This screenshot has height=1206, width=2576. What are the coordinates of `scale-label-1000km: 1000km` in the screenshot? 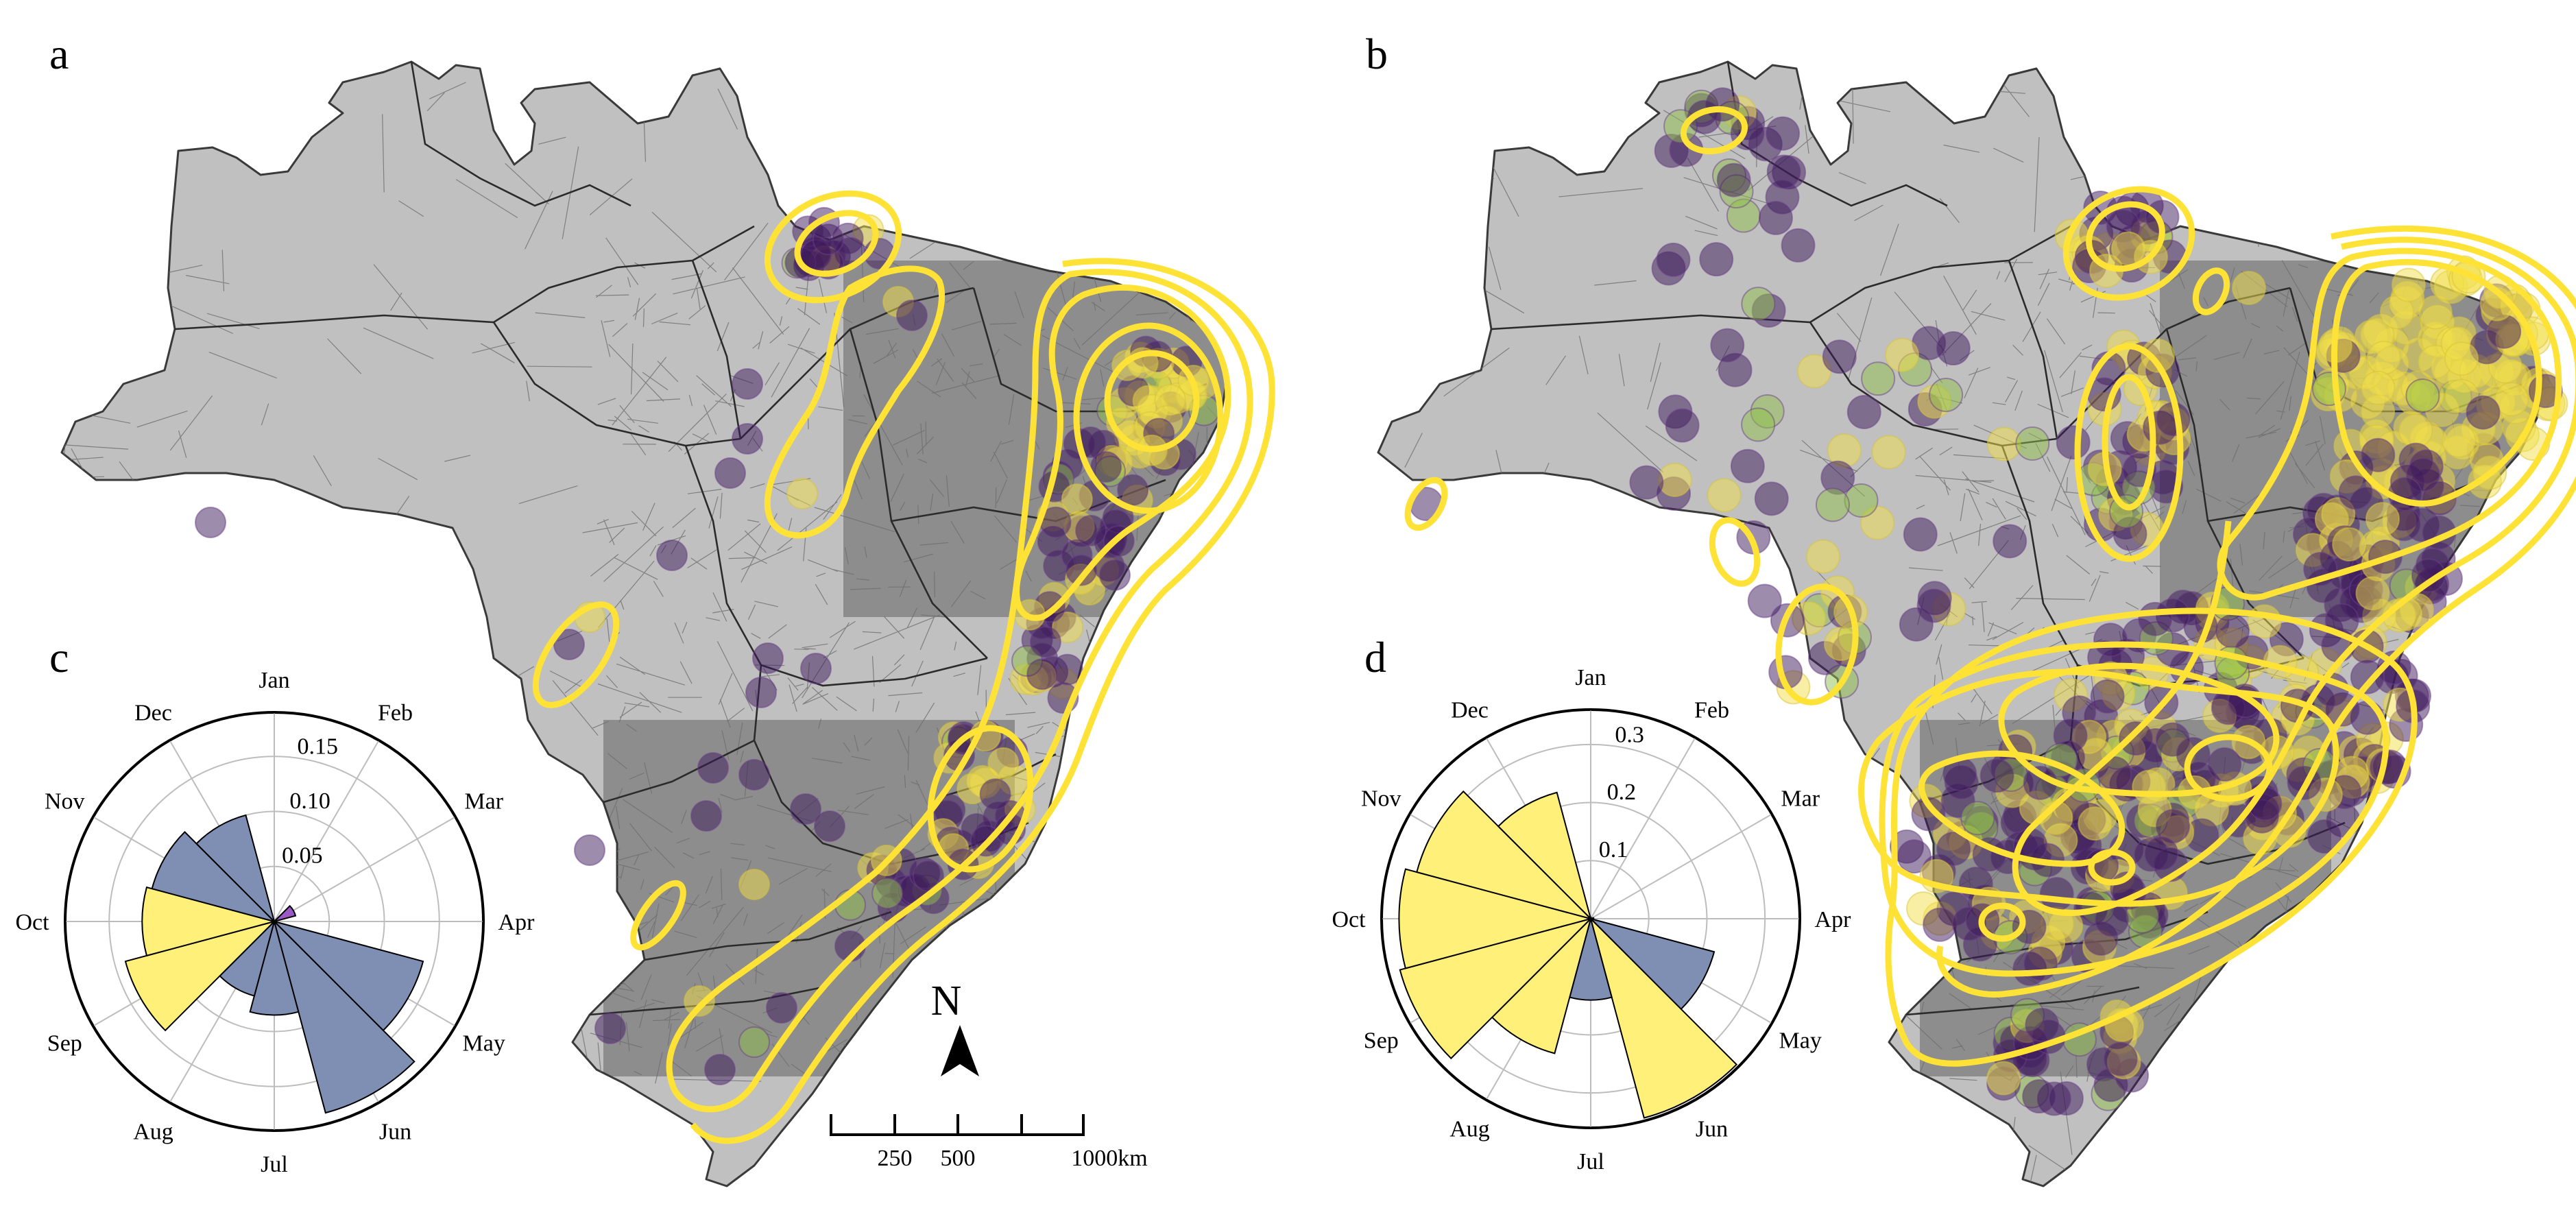 It's located at (1109, 1158).